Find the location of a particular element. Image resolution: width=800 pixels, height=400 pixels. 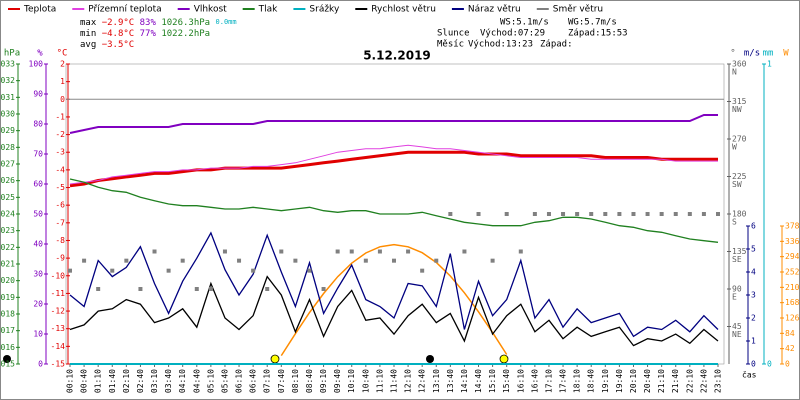

axis-unit: ° is located at coordinates (732, 54).